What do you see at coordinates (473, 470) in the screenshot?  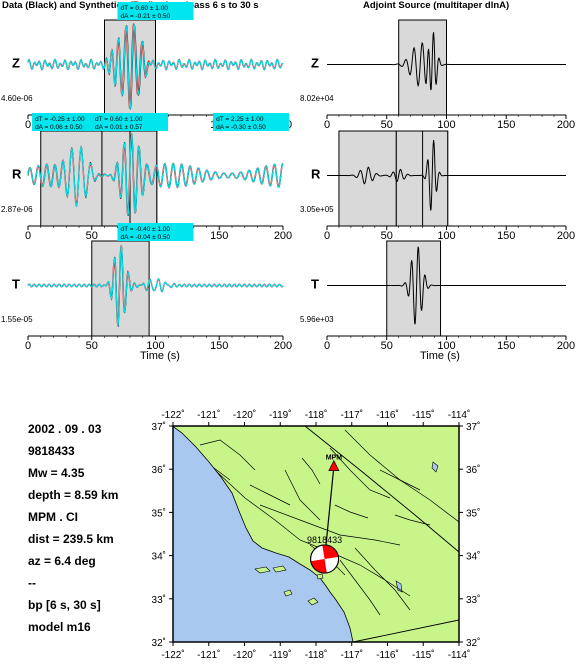 I see `map-lat-label-right: 36˚` at bounding box center [473, 470].